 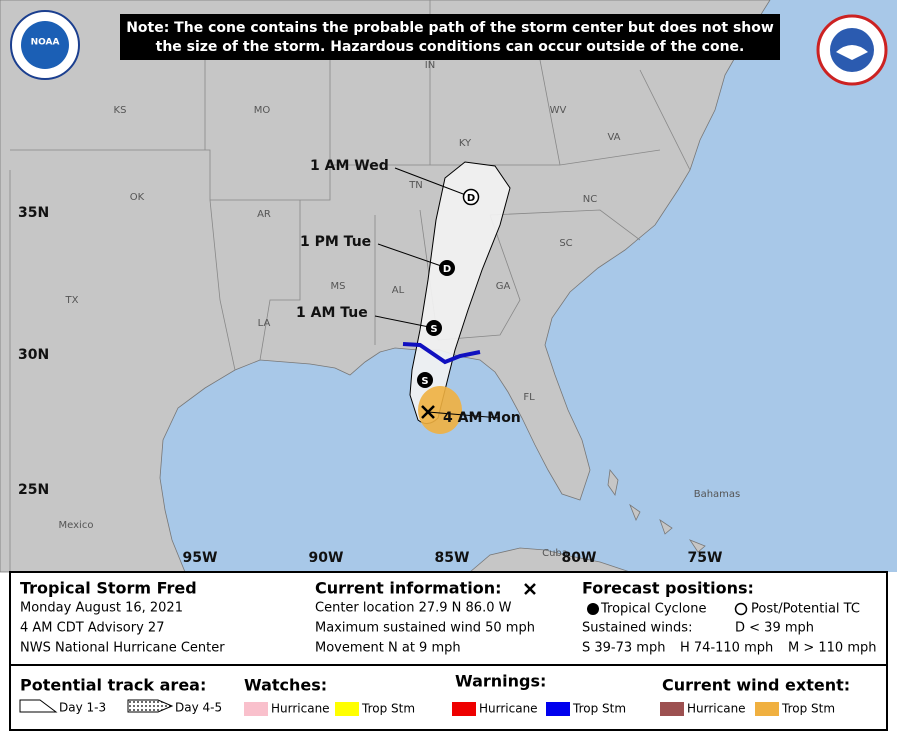 What do you see at coordinates (38, 706) in the screenshot?
I see `day13-icon` at bounding box center [38, 706].